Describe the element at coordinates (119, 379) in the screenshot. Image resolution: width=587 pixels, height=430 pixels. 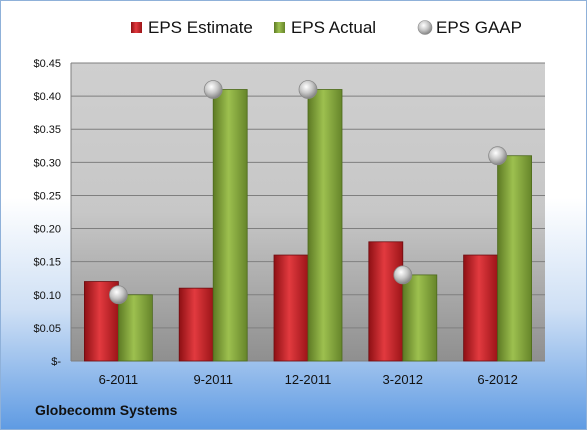
I see `x-category-label: 6-2011` at that location.